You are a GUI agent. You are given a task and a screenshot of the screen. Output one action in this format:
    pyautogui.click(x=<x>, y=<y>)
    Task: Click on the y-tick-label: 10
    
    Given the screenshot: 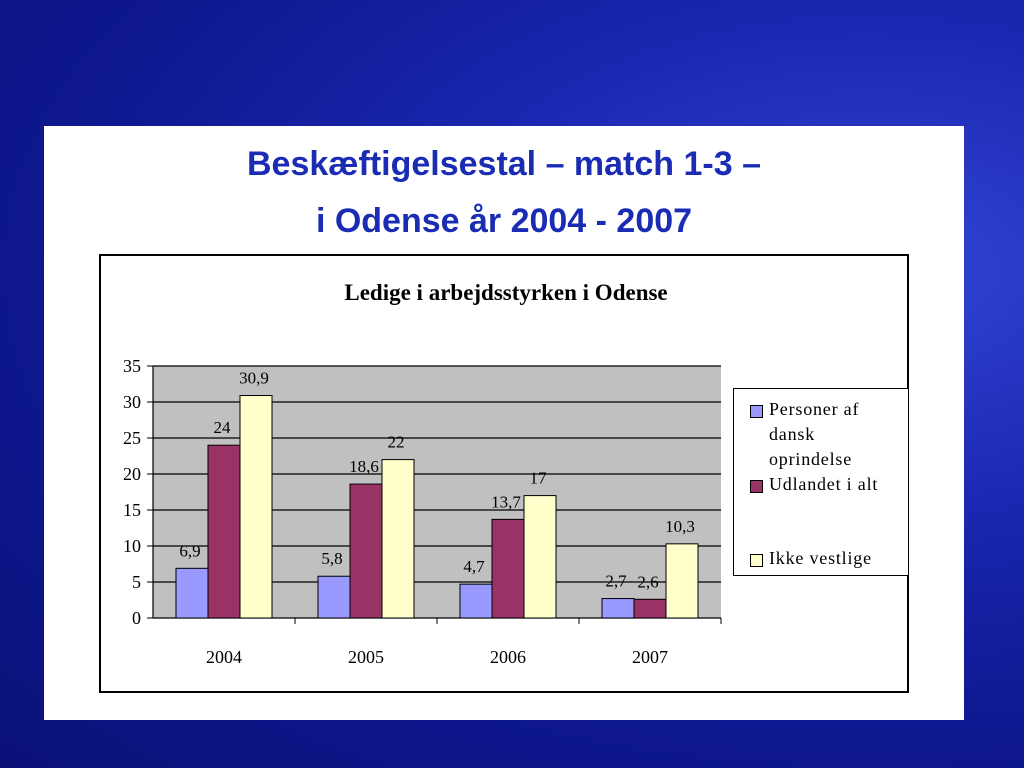 What is the action you would take?
    pyautogui.click(x=132, y=546)
    